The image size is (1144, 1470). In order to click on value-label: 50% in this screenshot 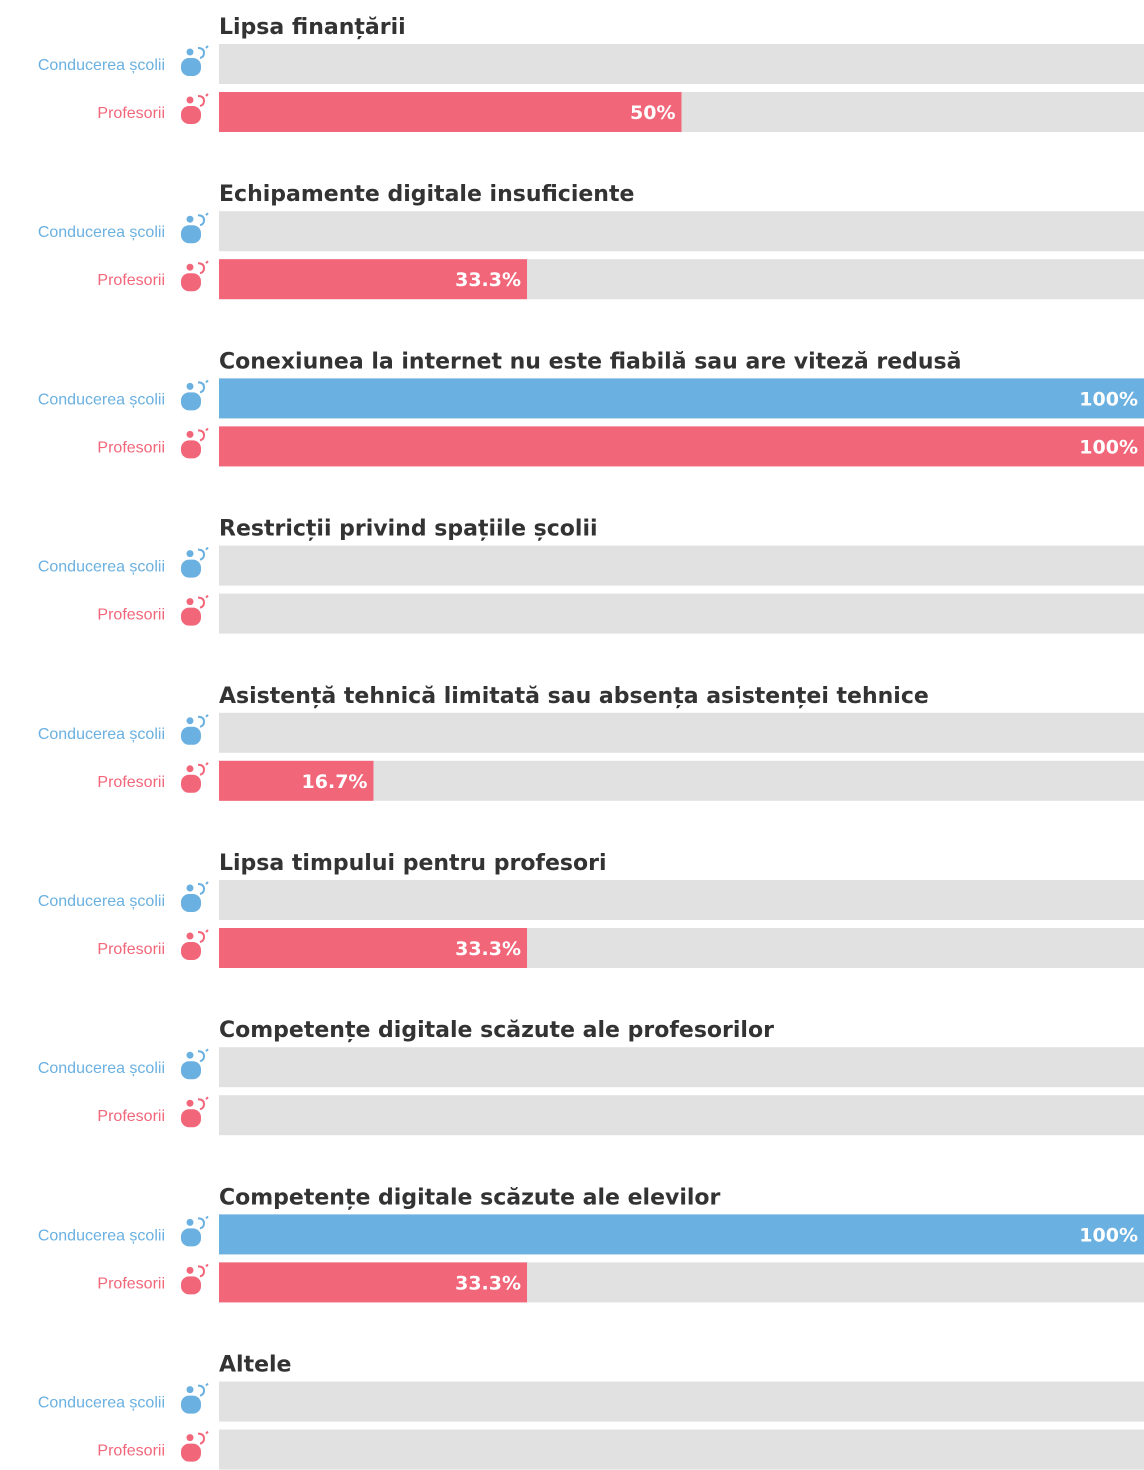, I will do `click(652, 113)`.